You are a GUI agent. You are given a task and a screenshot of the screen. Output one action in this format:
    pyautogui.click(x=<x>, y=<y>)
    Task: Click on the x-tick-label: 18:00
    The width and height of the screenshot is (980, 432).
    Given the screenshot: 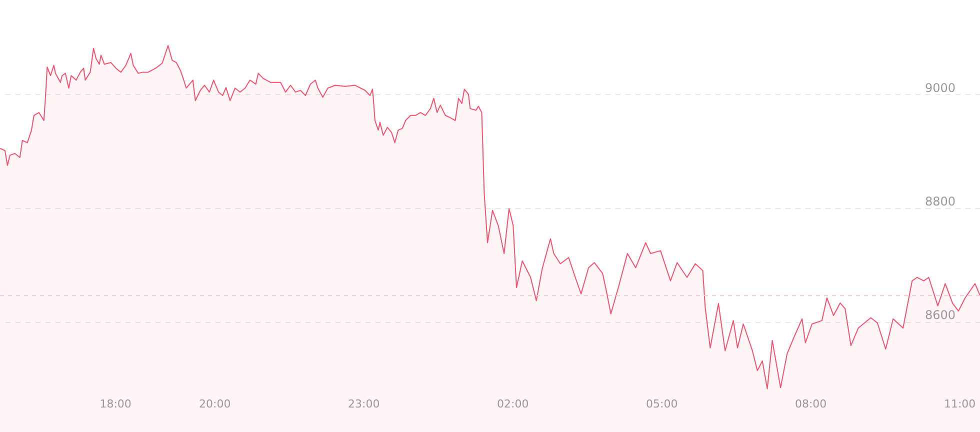 What is the action you would take?
    pyautogui.click(x=116, y=404)
    